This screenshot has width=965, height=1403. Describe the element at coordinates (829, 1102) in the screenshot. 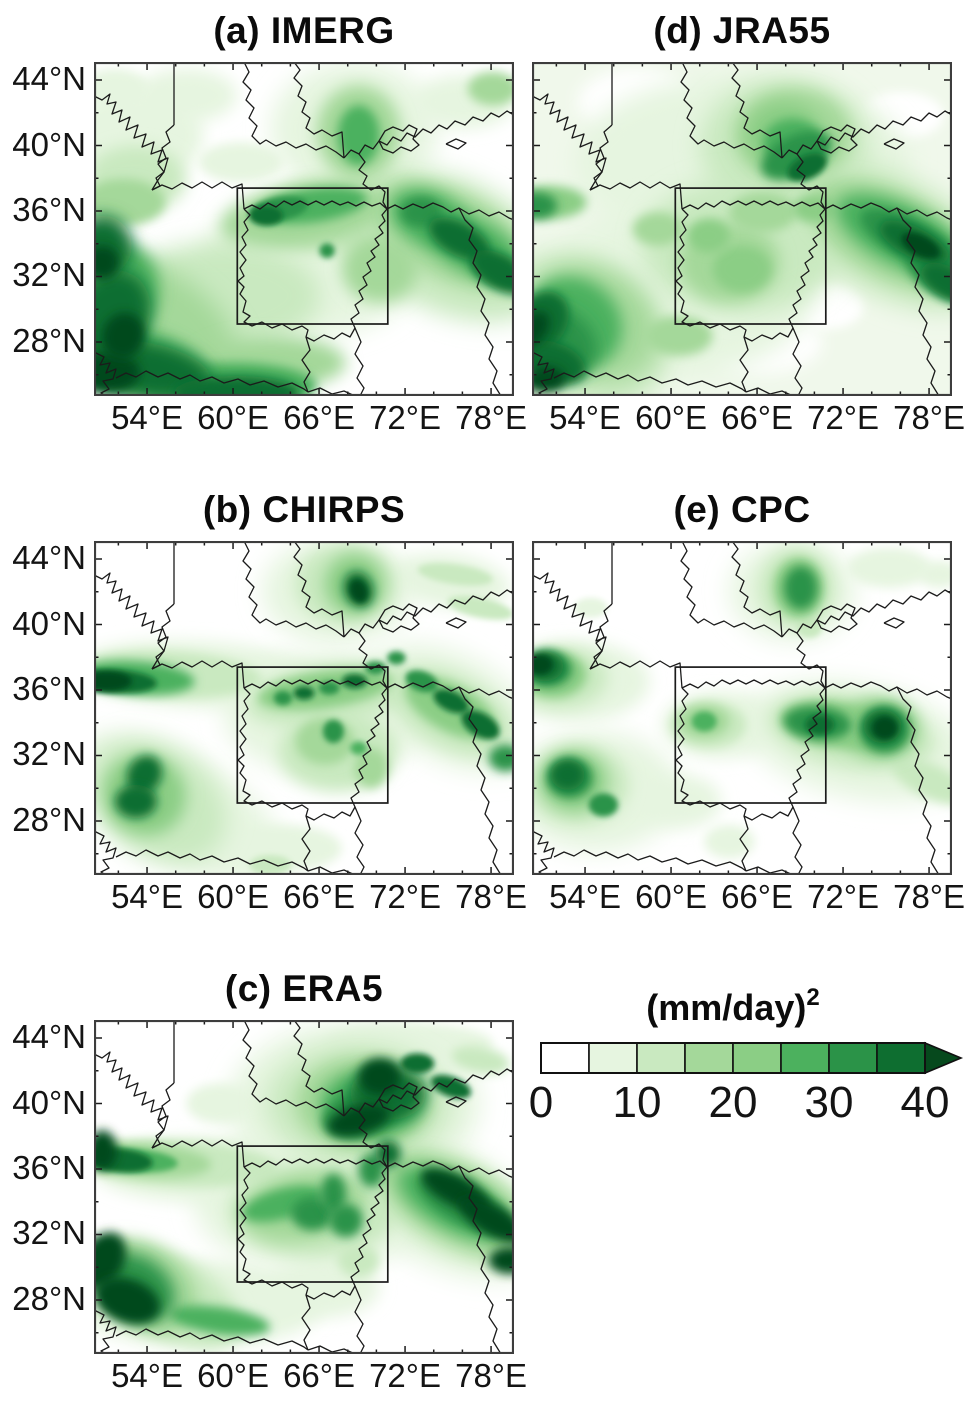

I see `colorbar-tick-label: 30` at that location.